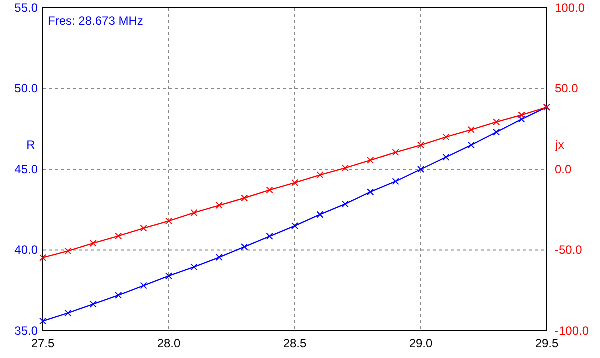  Describe the element at coordinates (26, 331) in the screenshot. I see `y-tick-label: 35.0` at that location.